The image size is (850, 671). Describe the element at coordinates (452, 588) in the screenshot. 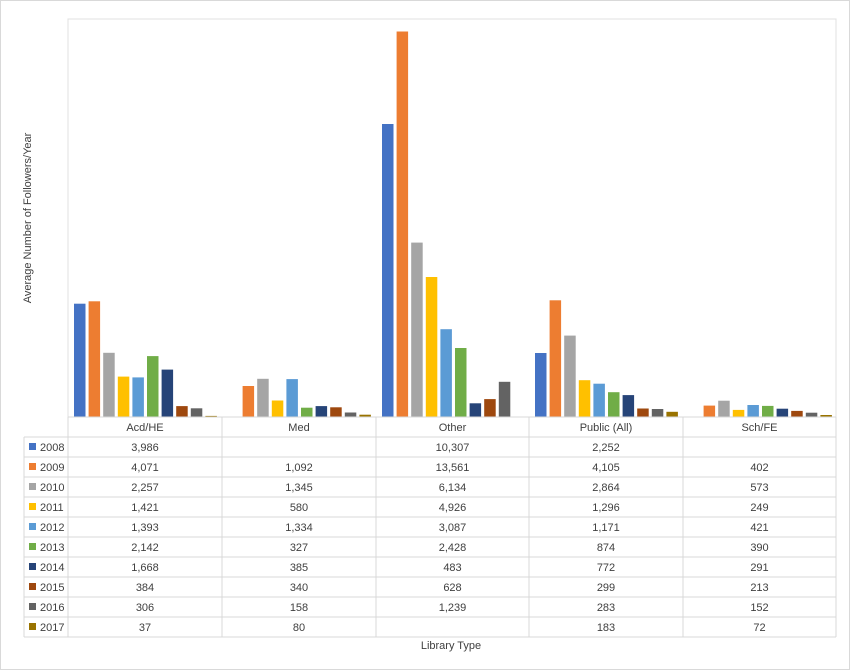

I see `data-label: 628` at that location.